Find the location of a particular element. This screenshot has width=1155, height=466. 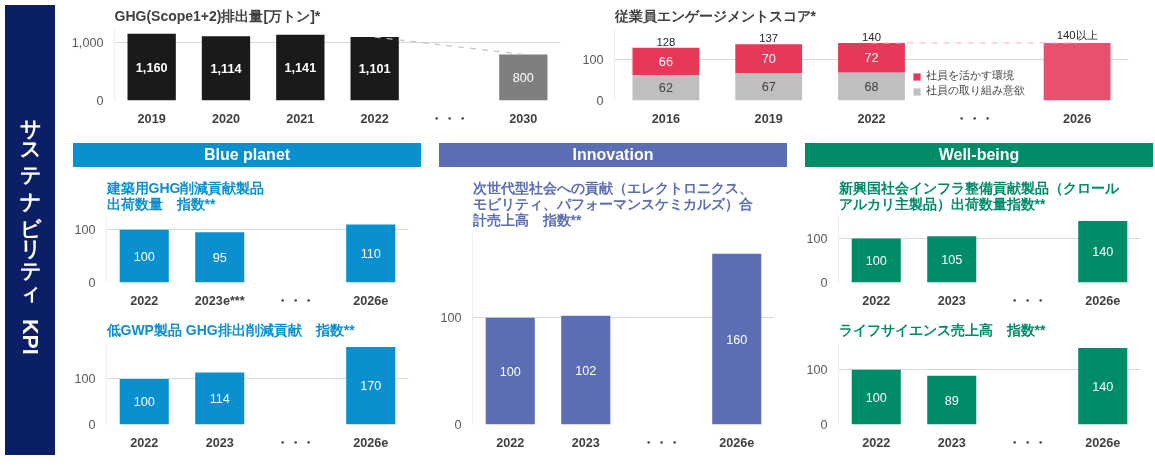

data-label: 62 is located at coordinates (665, 88).